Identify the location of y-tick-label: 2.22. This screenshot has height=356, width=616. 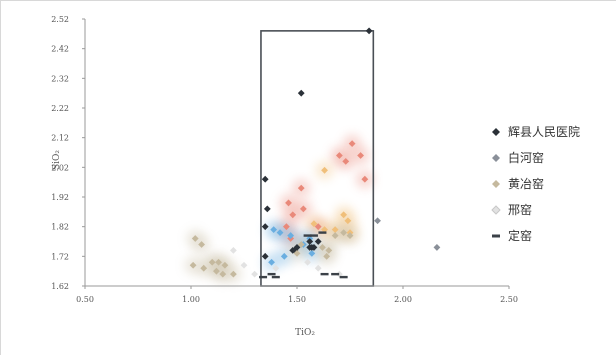
(60, 108).